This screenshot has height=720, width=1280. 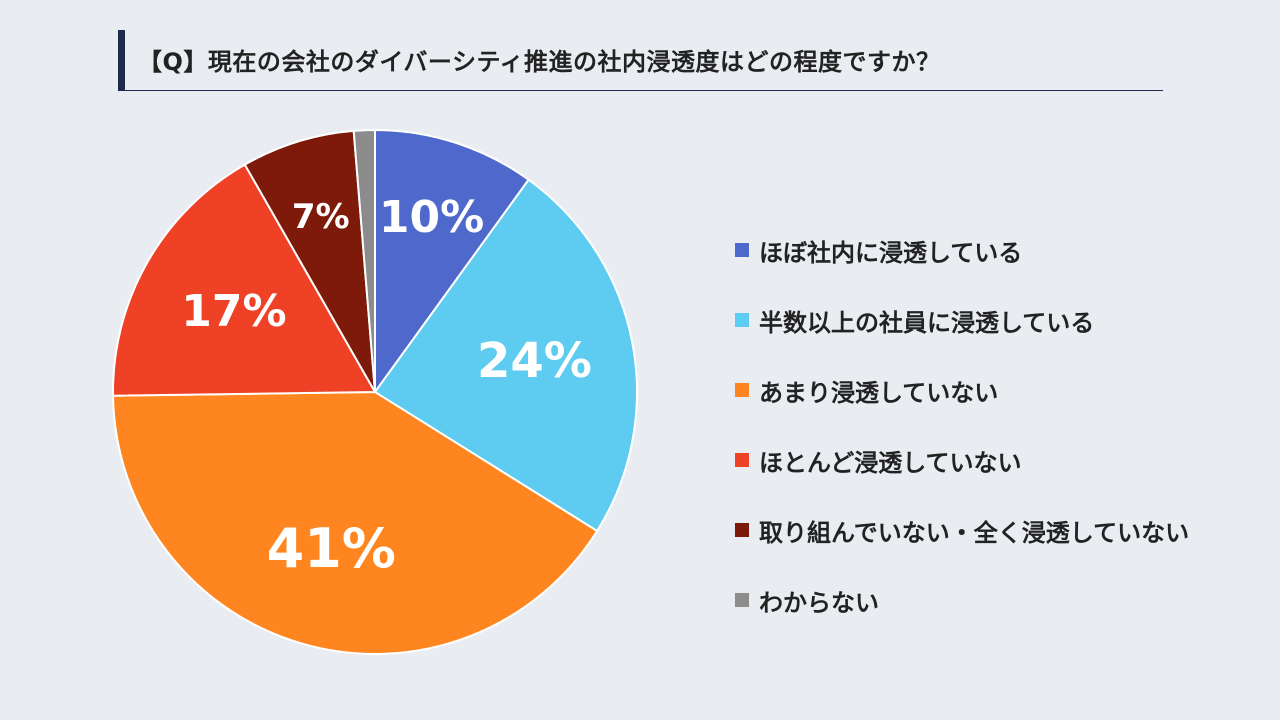 What do you see at coordinates (431, 217) in the screenshot?
I see `data-label-0: 10%` at bounding box center [431, 217].